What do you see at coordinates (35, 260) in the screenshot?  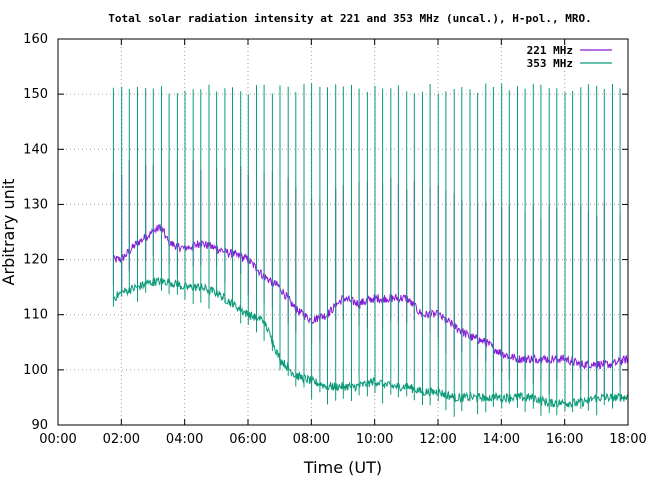 I see `y-tick-label: 120` at bounding box center [35, 260].